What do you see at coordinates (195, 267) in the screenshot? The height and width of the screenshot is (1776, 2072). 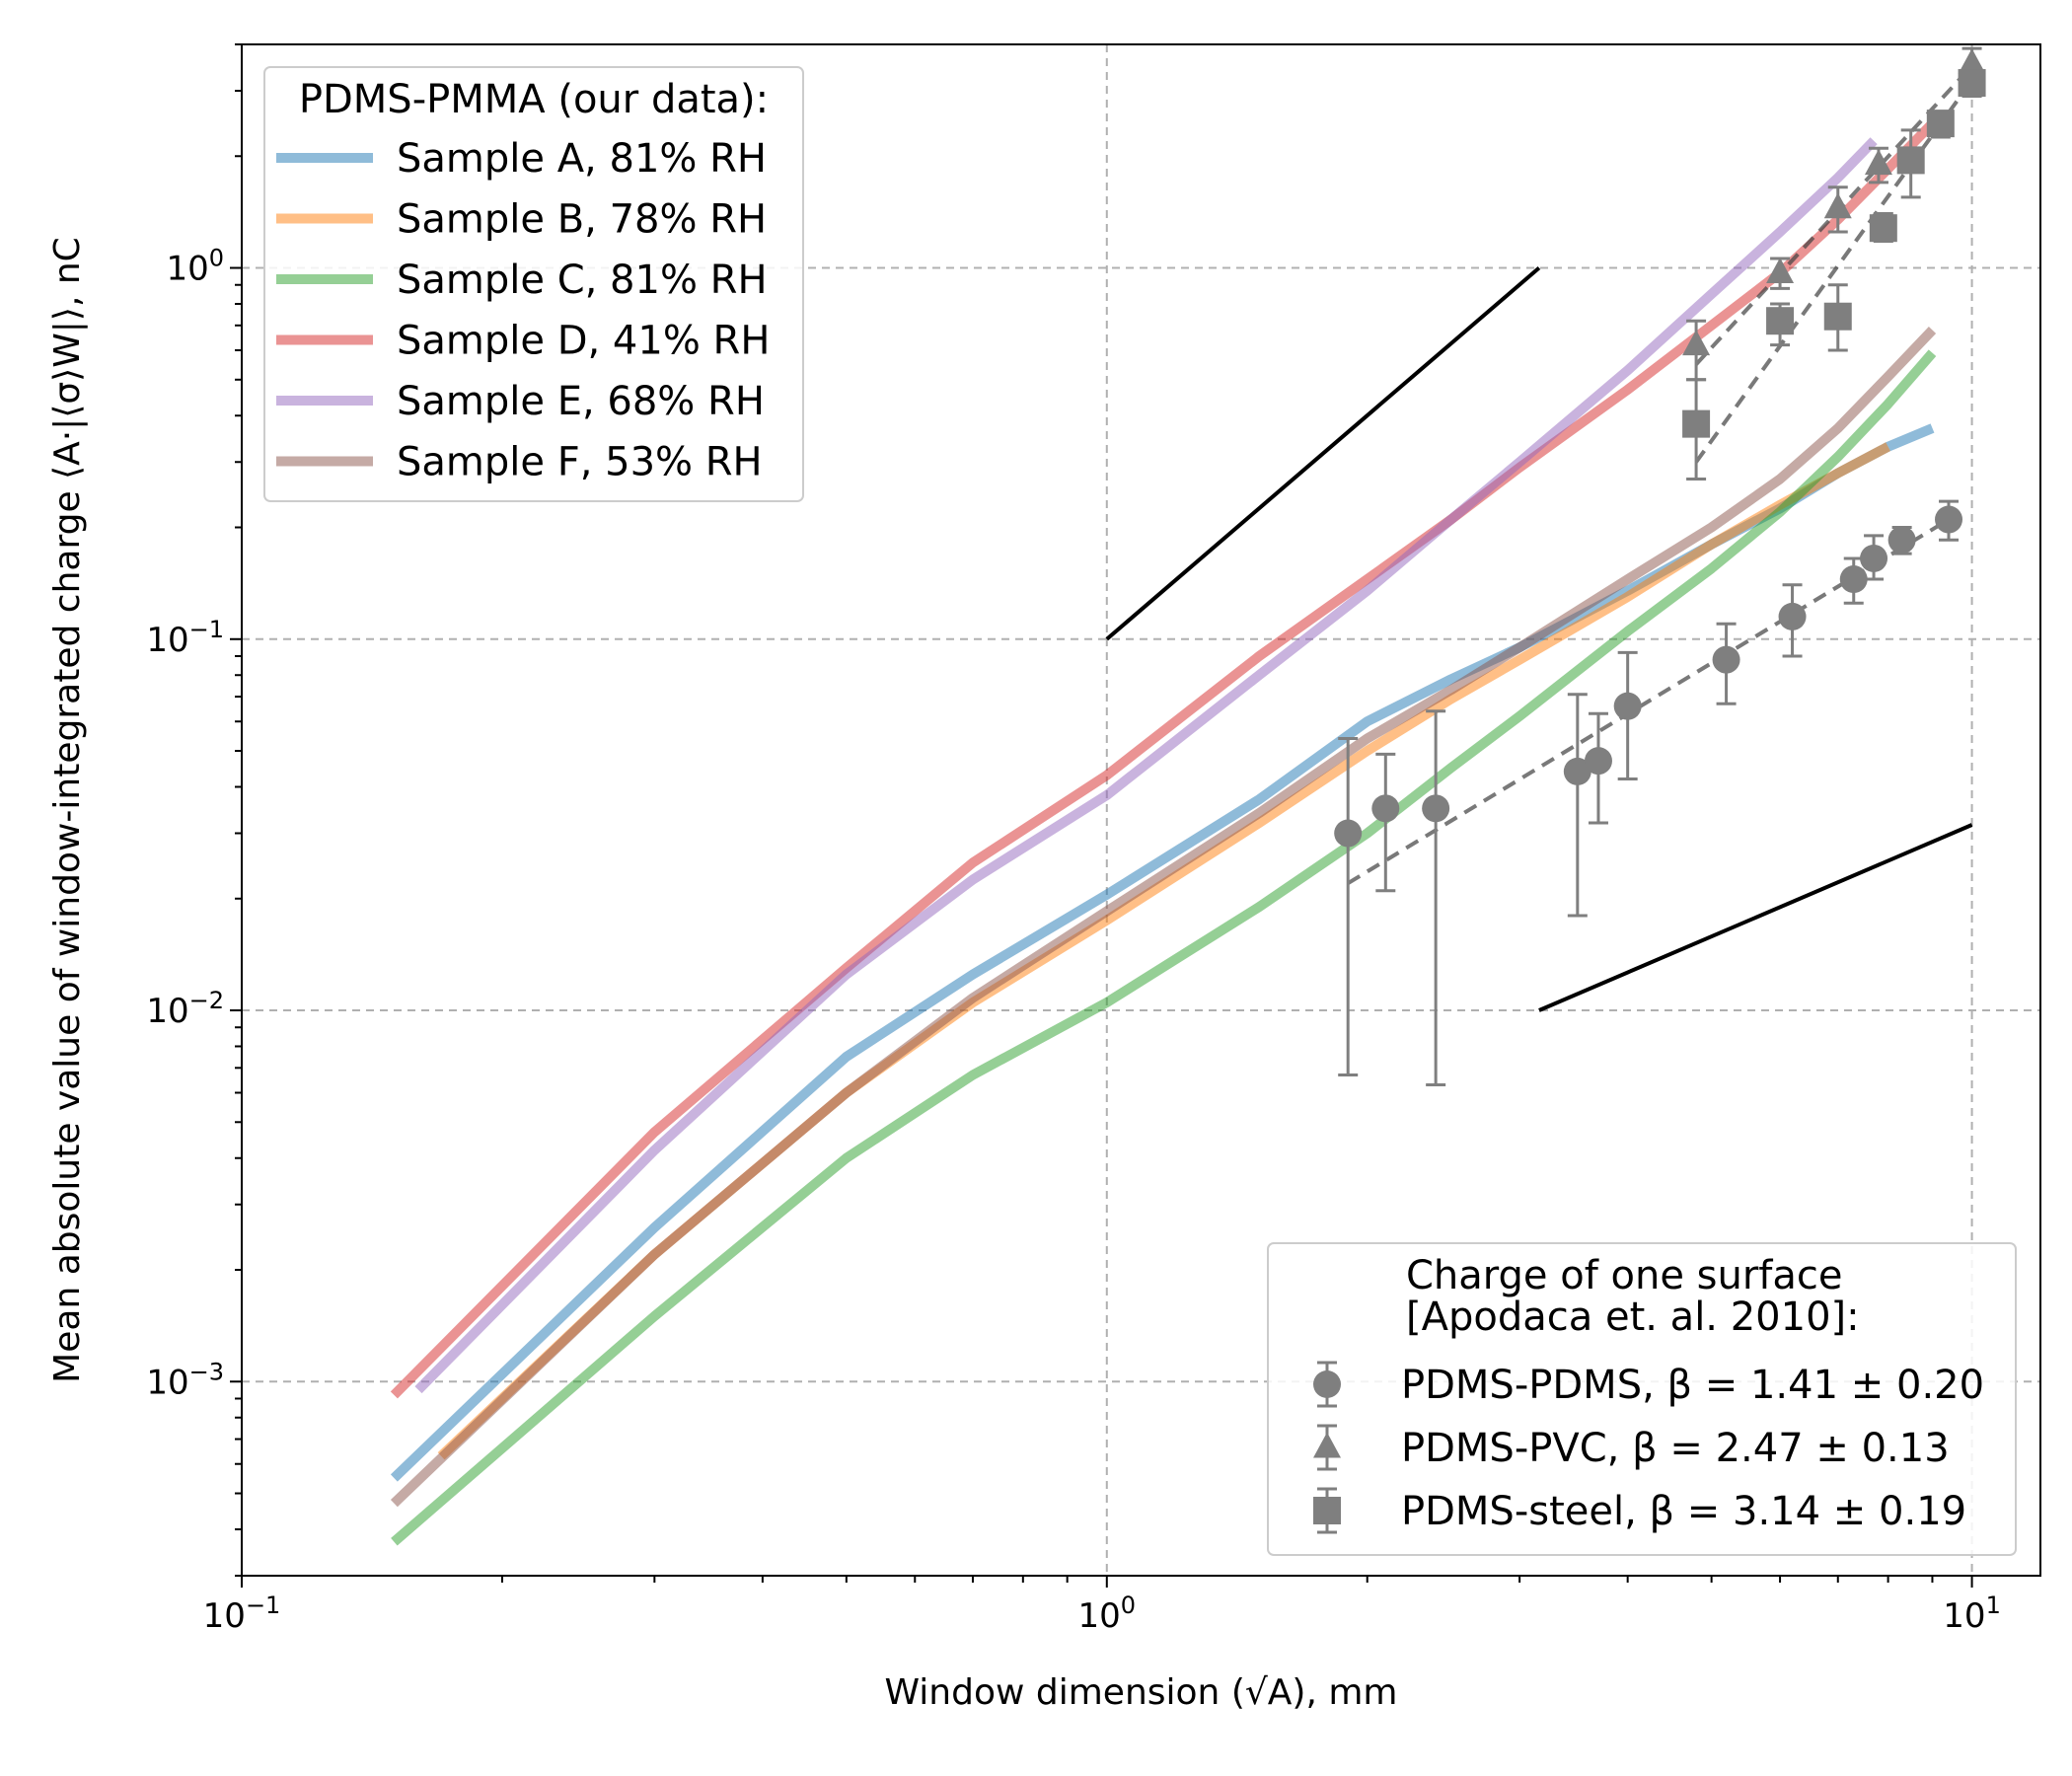 I see `y-tick-label: 10⁰` at bounding box center [195, 267].